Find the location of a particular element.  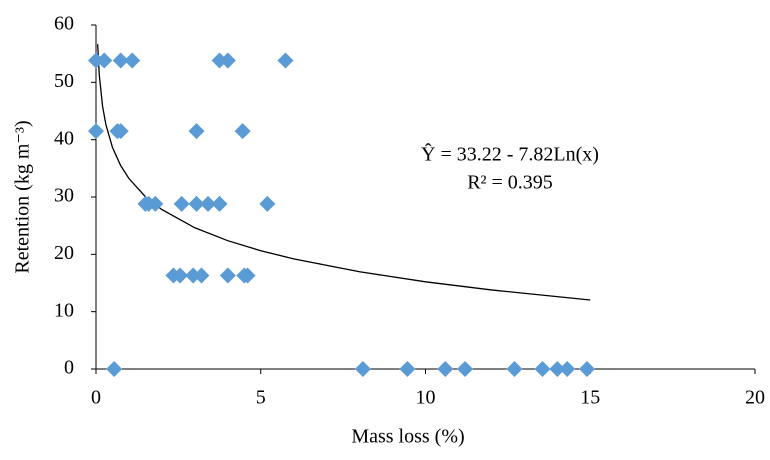

y-tick-label: 20 is located at coordinates (64, 253).